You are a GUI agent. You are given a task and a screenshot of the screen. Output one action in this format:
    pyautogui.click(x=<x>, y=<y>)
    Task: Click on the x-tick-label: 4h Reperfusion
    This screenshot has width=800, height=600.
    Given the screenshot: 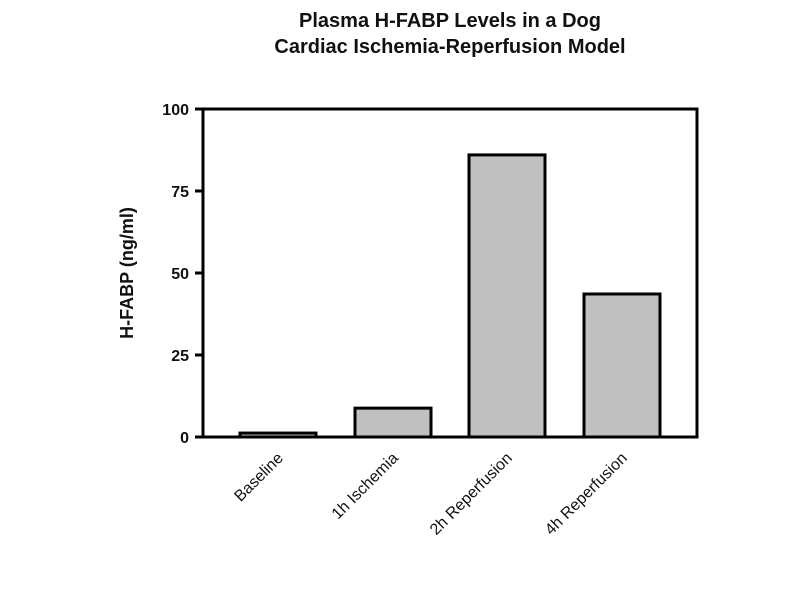 What is the action you would take?
    pyautogui.click(x=586, y=494)
    